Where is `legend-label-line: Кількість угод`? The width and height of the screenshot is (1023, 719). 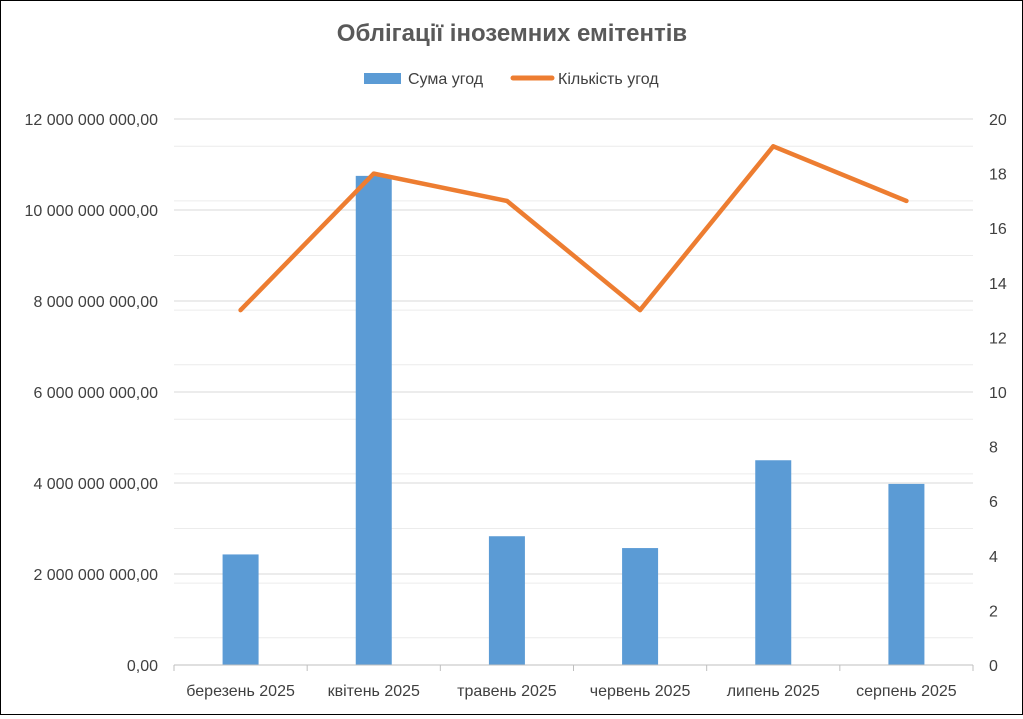 legend-label-line: Кількість угод is located at coordinates (608, 79).